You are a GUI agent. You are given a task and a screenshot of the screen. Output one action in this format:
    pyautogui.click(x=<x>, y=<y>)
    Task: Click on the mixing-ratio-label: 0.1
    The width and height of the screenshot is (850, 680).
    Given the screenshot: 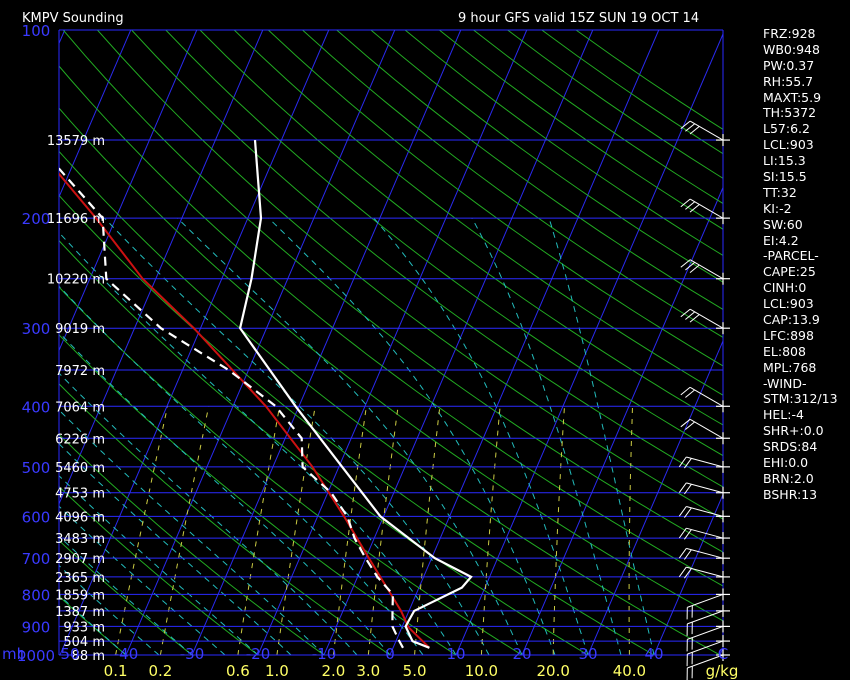 What is the action you would take?
    pyautogui.click(x=116, y=671)
    